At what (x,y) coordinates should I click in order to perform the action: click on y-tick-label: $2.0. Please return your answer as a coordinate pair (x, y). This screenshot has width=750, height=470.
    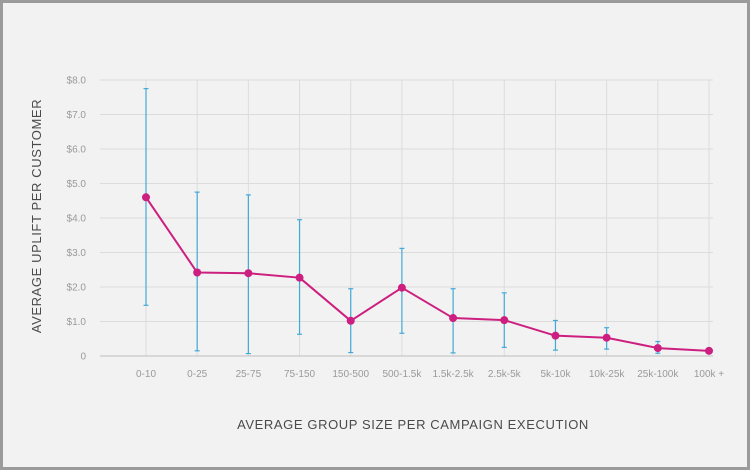
    Looking at the image, I should click on (77, 288).